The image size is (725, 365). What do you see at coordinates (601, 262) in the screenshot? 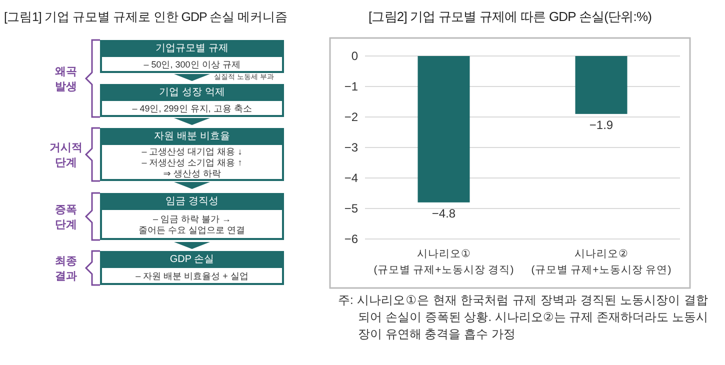
I see `x-tick-label: 시나리오② (규모별 규제+노동시장 유연)` at bounding box center [601, 262].